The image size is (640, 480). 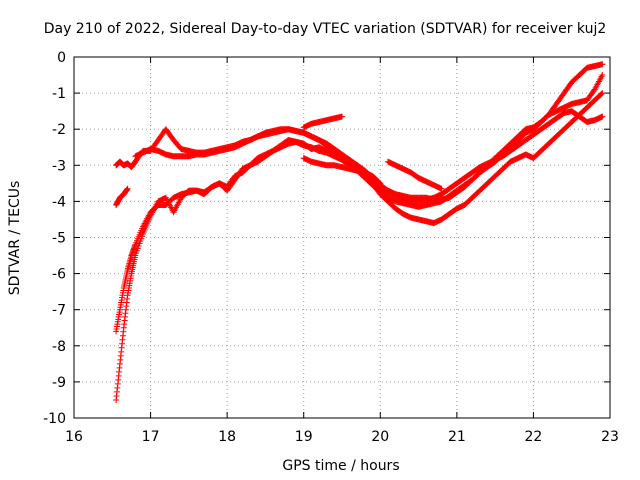 What do you see at coordinates (304, 437) in the screenshot?
I see `x-tick-label: 19` at bounding box center [304, 437].